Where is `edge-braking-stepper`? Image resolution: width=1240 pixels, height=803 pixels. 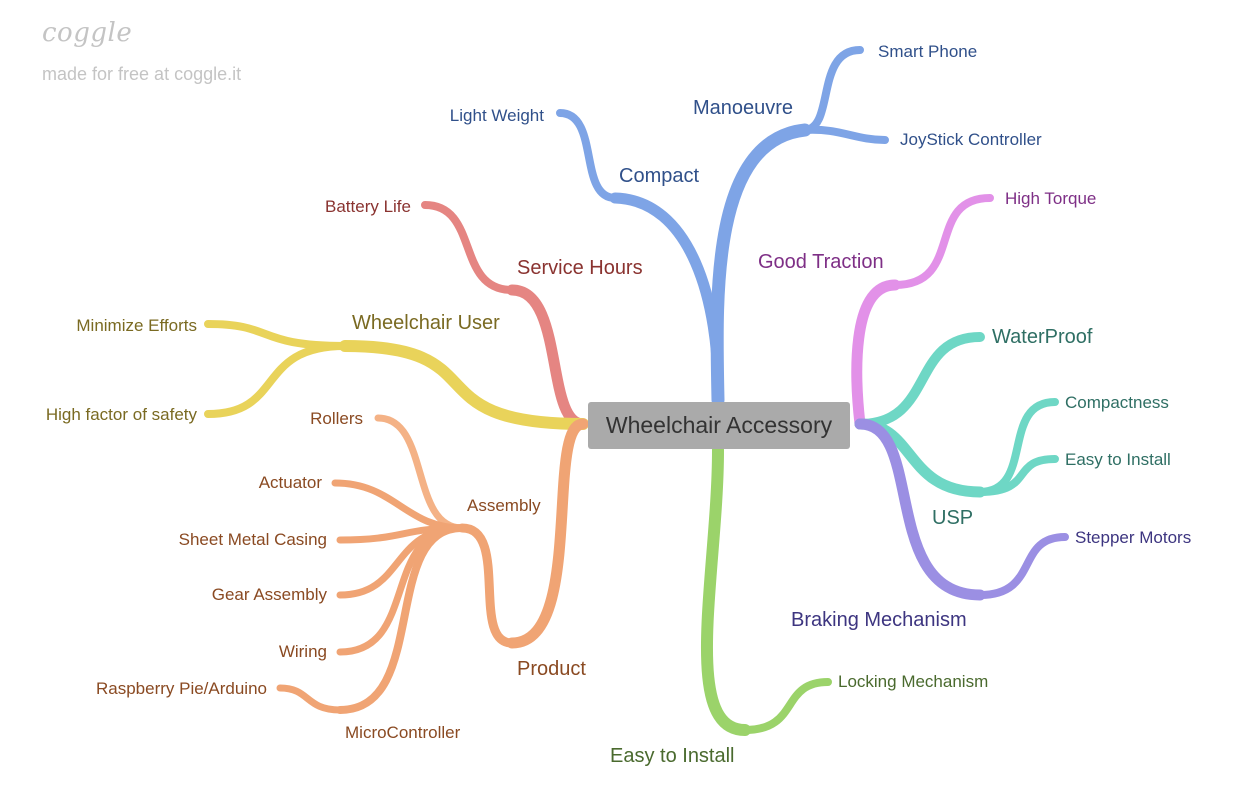 edge-braking-stepper is located at coordinates (1022, 566).